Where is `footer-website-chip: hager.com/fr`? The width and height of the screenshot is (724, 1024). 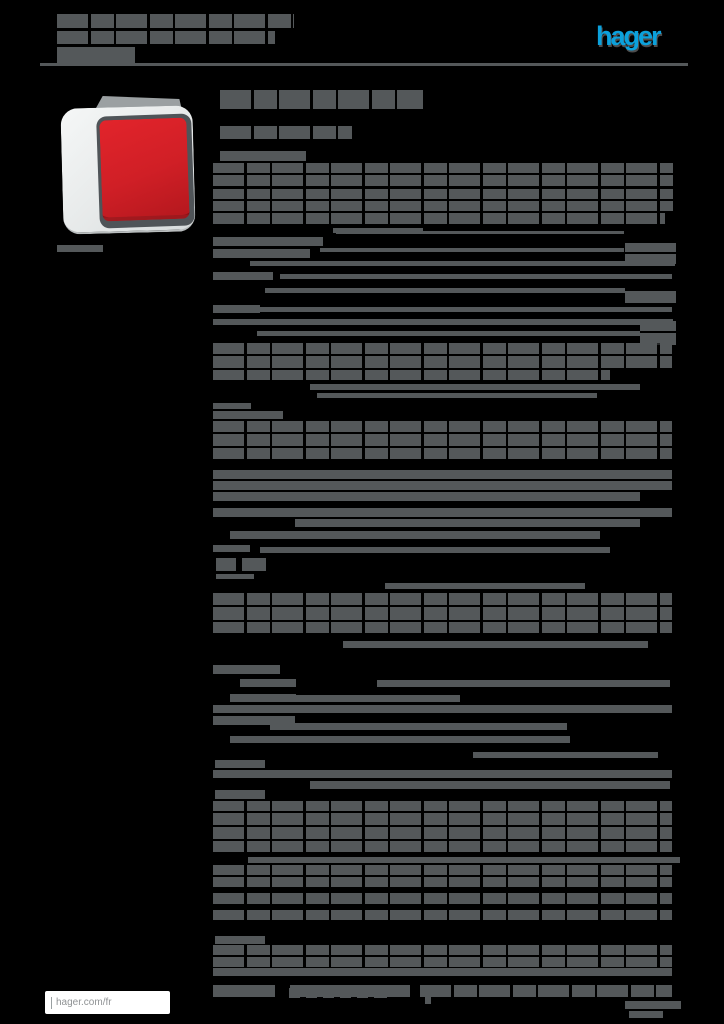
footer-website-chip: hager.com/fr is located at coordinates (107, 1002).